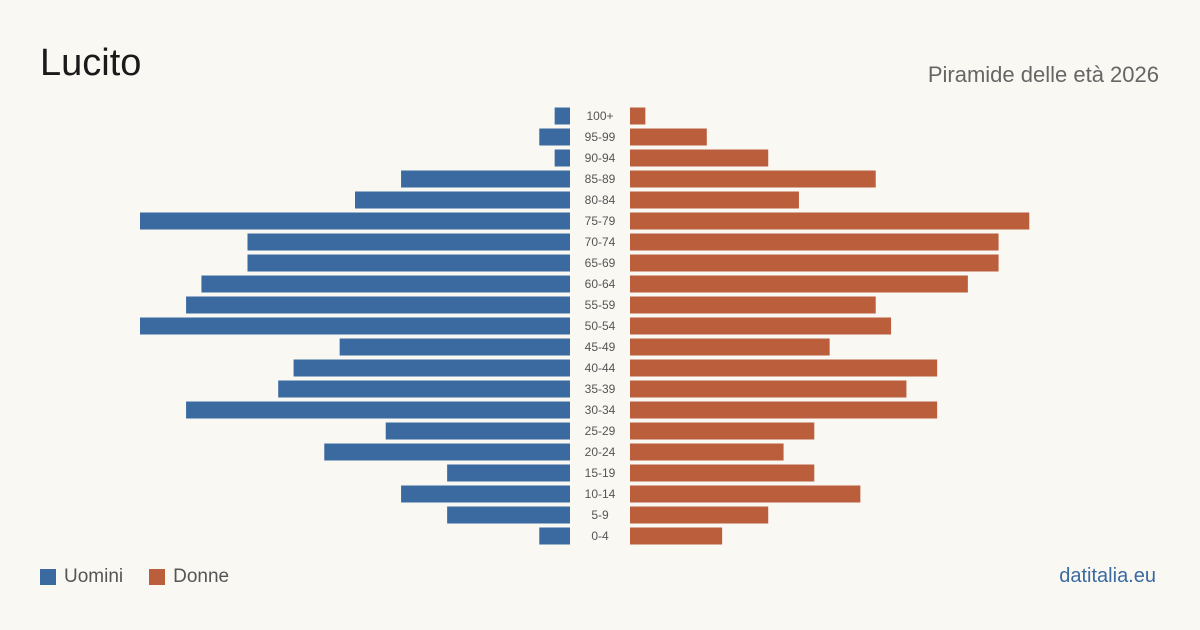 The width and height of the screenshot is (1200, 630). I want to click on age-label-60-64: 60-64, so click(600, 284).